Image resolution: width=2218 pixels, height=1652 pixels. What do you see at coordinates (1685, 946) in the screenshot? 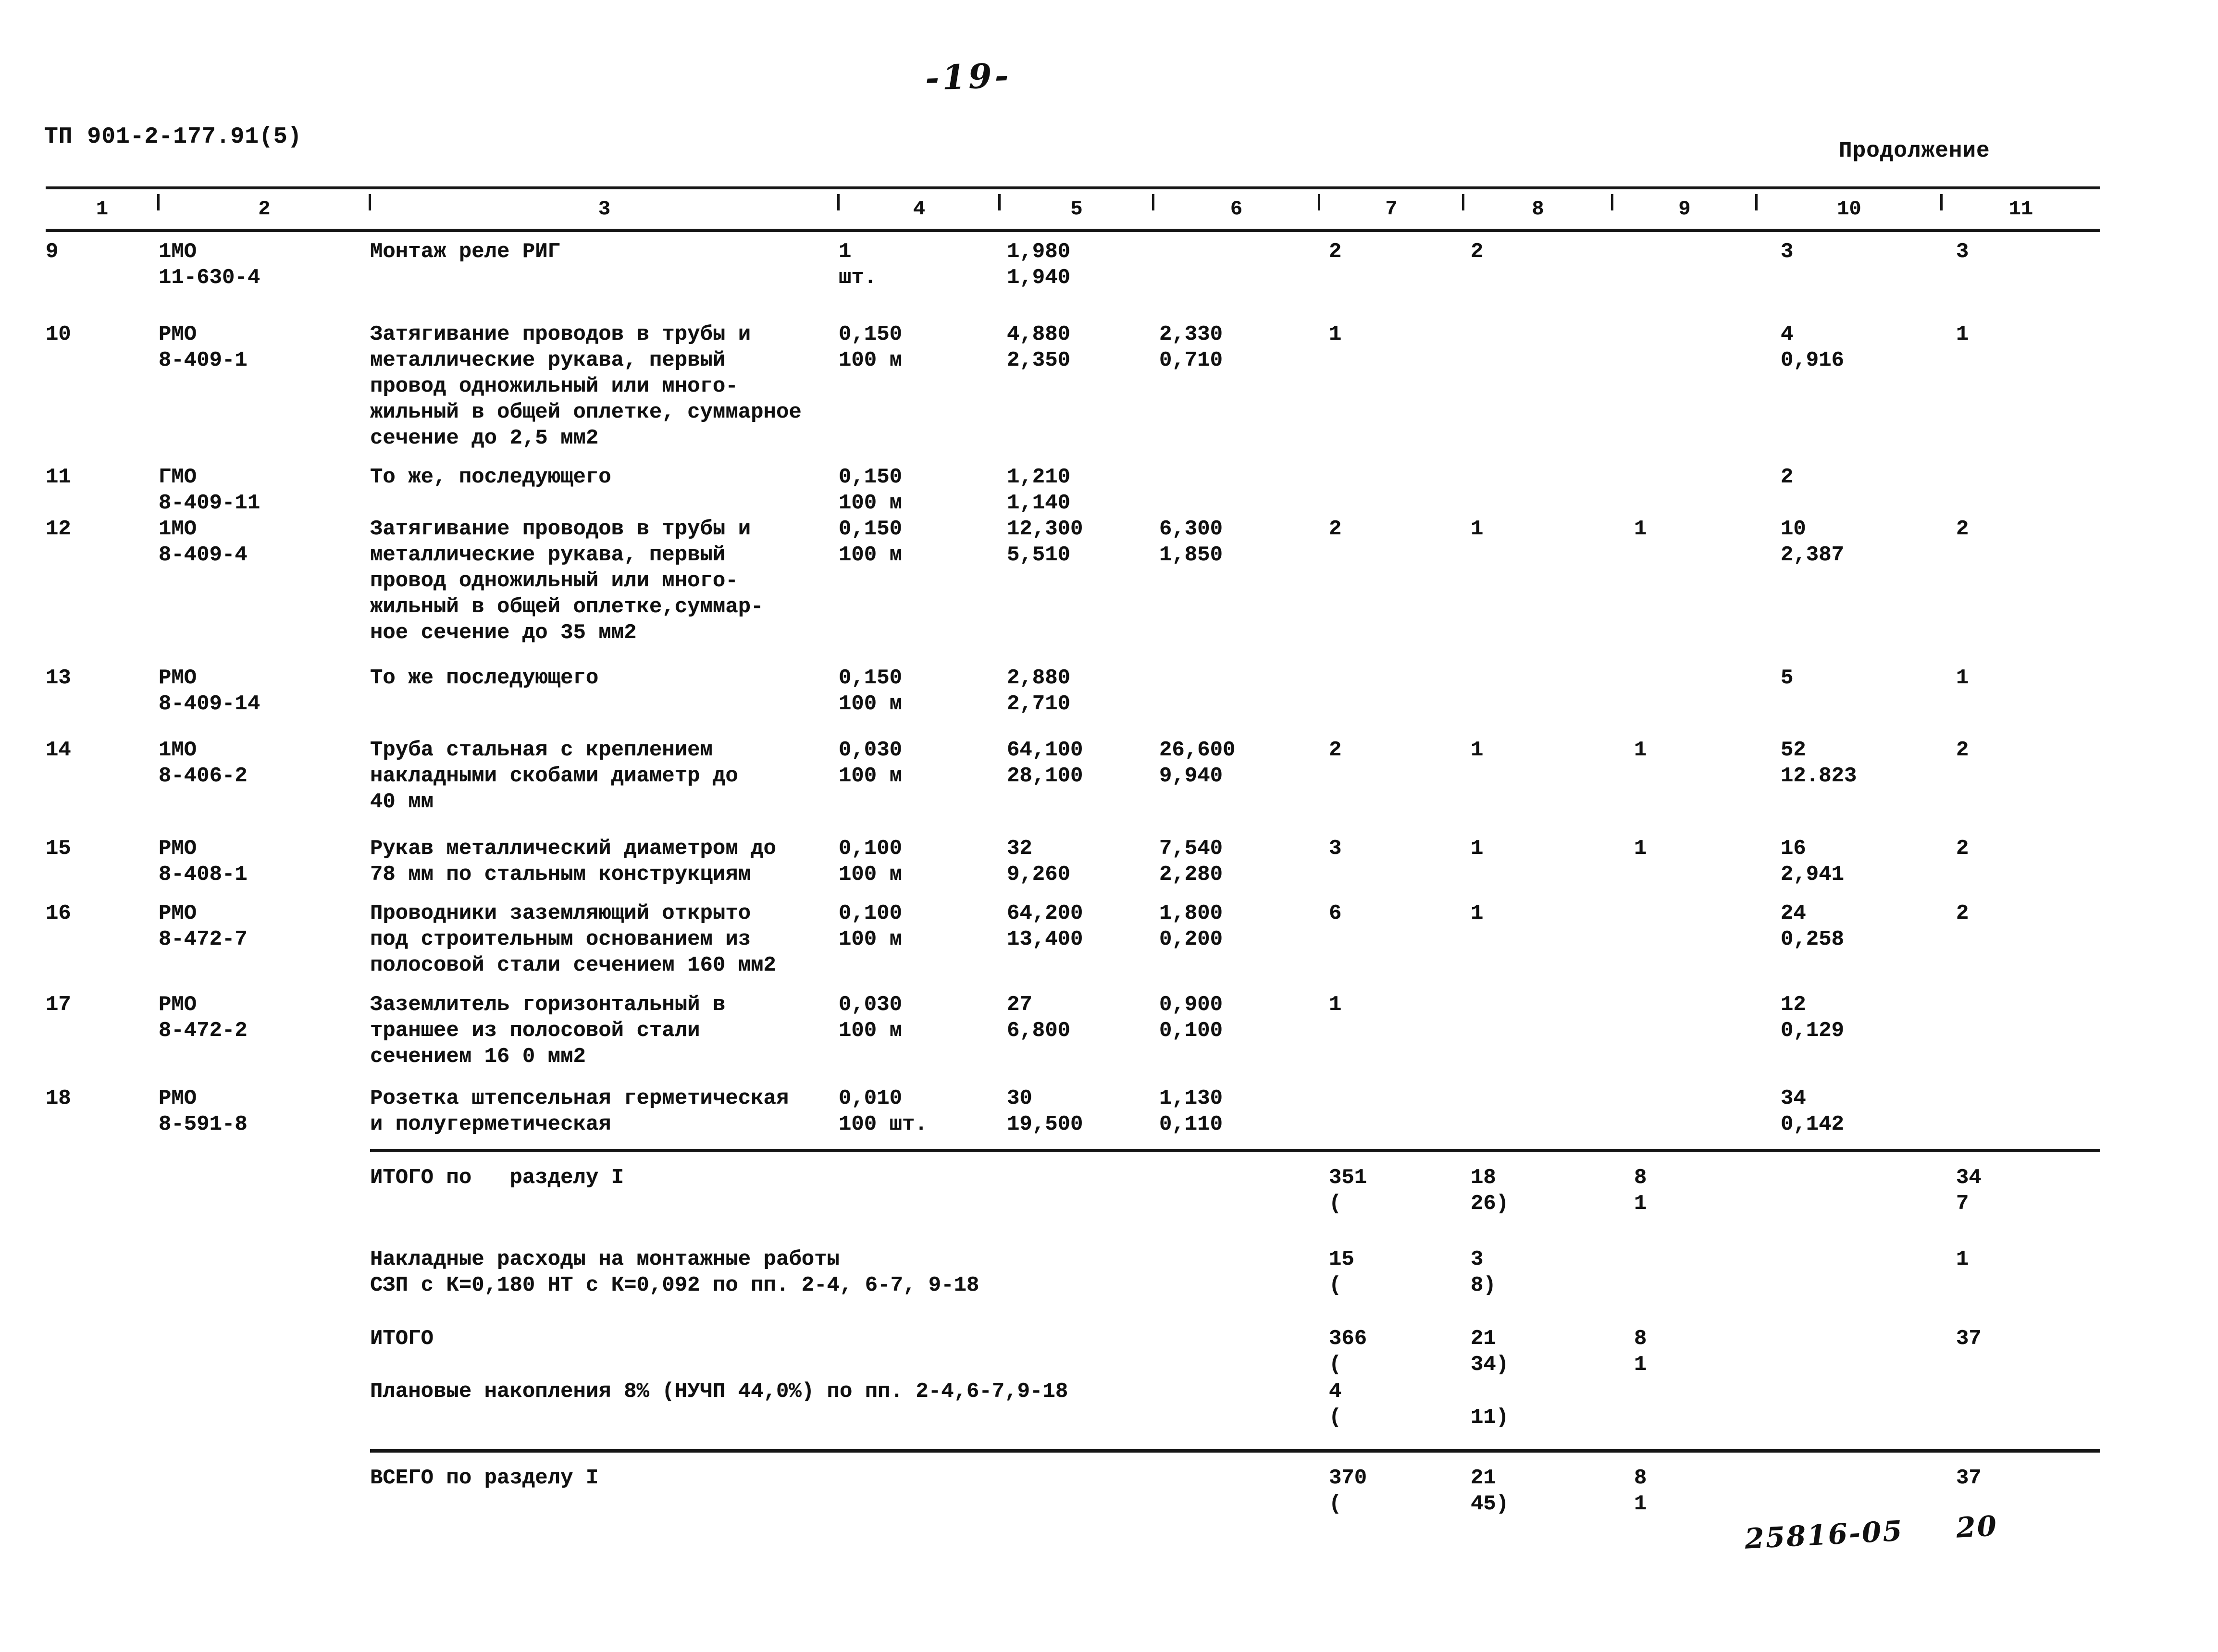
I see `row-16-col9` at bounding box center [1685, 946].